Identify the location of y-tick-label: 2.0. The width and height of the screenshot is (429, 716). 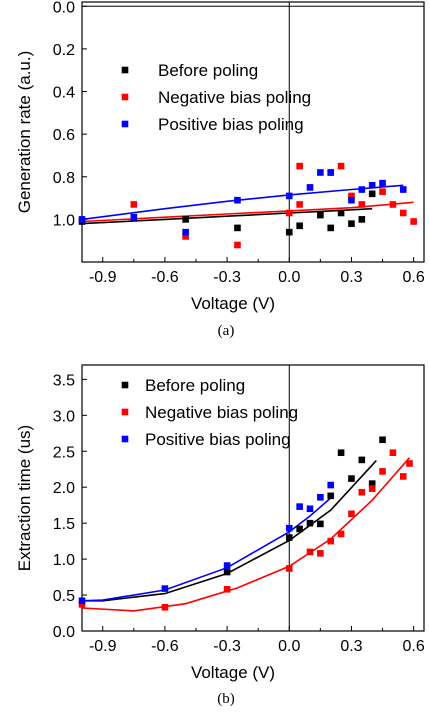
(64, 488).